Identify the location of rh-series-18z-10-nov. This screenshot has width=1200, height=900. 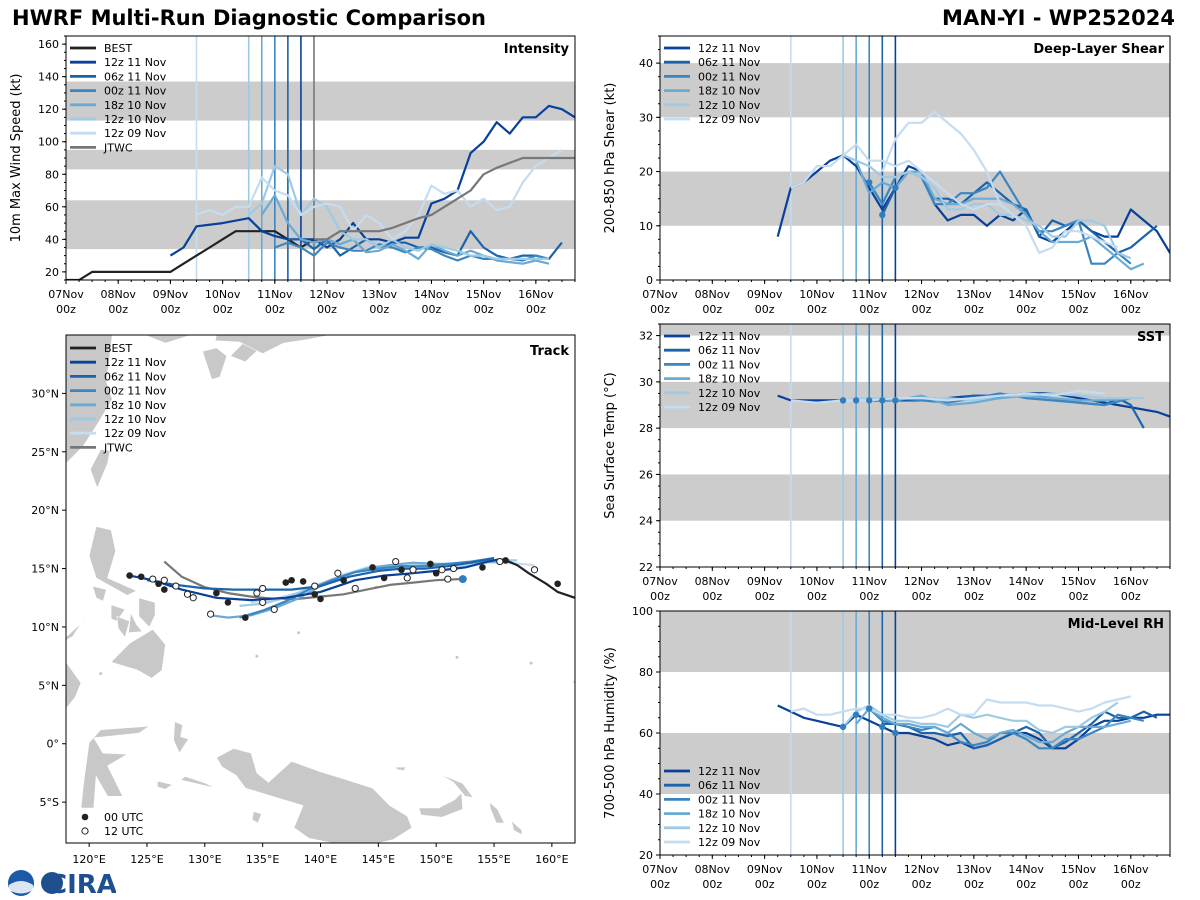
(993, 725).